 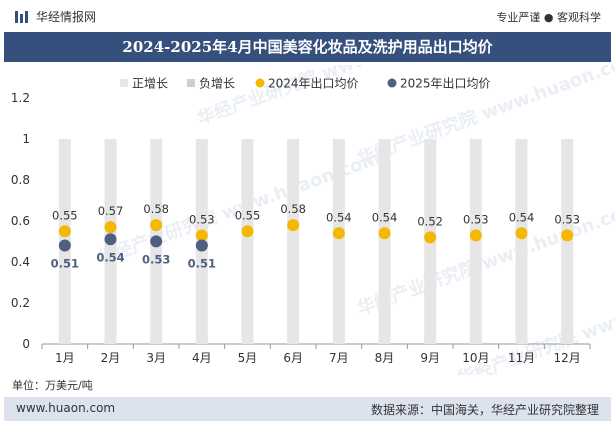 What do you see at coordinates (20, 262) in the screenshot?
I see `y-tick-label: 0.4` at bounding box center [20, 262].